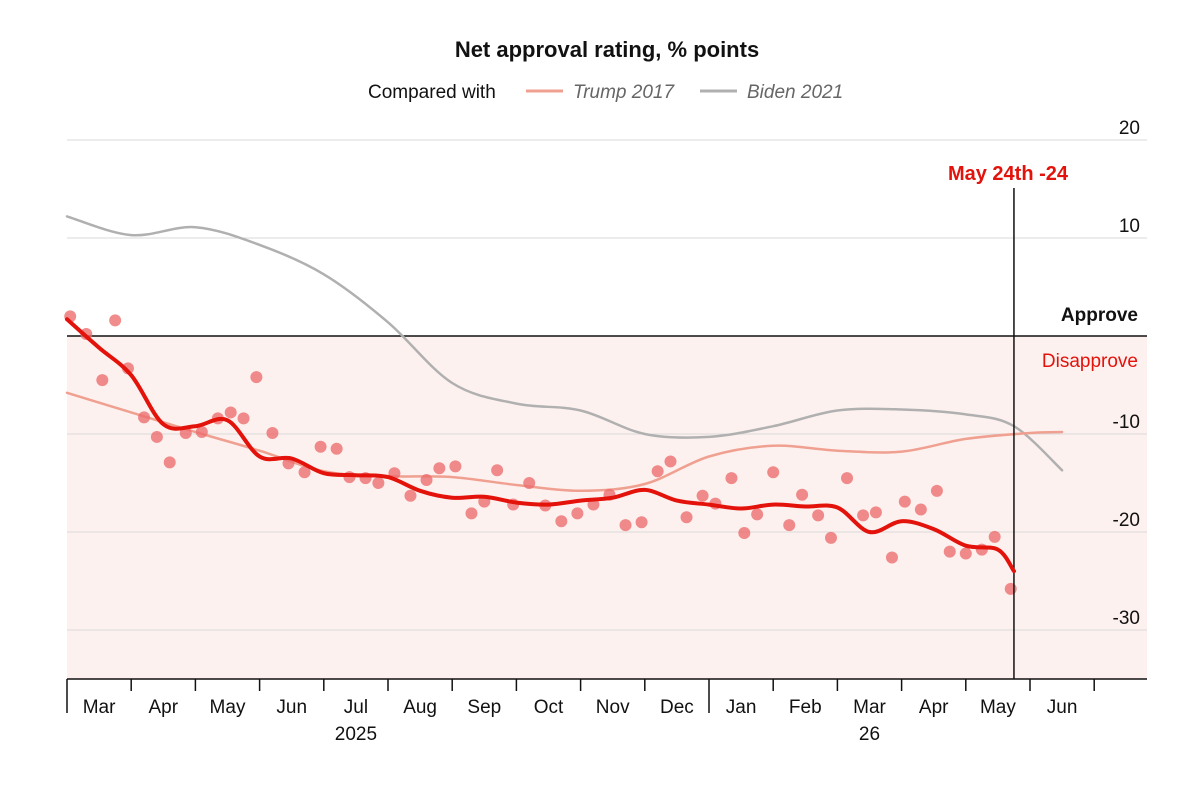 The height and width of the screenshot is (797, 1199). I want to click on x-tick-label: Jan, so click(741, 707).